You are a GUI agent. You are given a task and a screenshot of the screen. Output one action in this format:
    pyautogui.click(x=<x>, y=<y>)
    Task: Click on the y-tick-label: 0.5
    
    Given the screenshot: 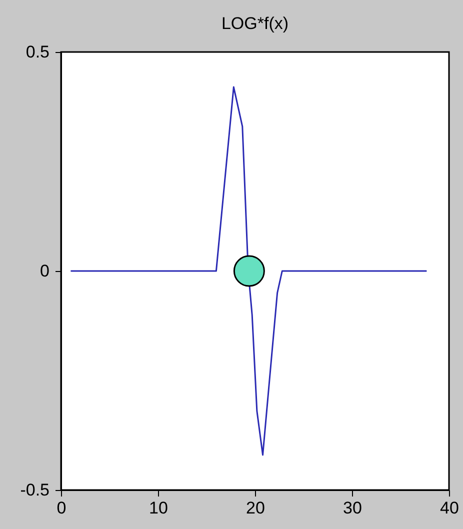 What is the action you would take?
    pyautogui.click(x=38, y=52)
    